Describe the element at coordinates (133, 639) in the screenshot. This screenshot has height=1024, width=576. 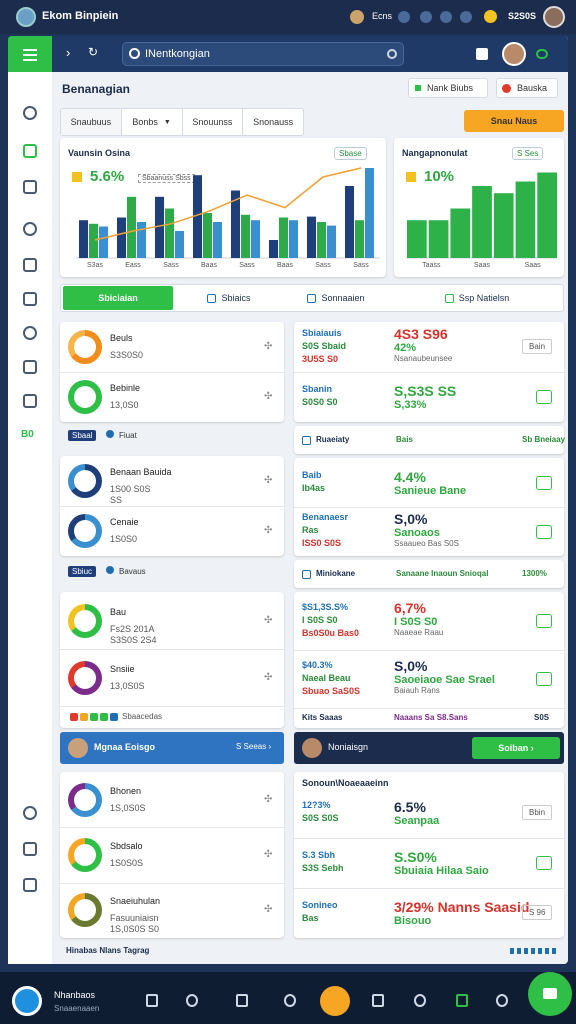
I see `item-extra: S3S0S 2S4` at that location.